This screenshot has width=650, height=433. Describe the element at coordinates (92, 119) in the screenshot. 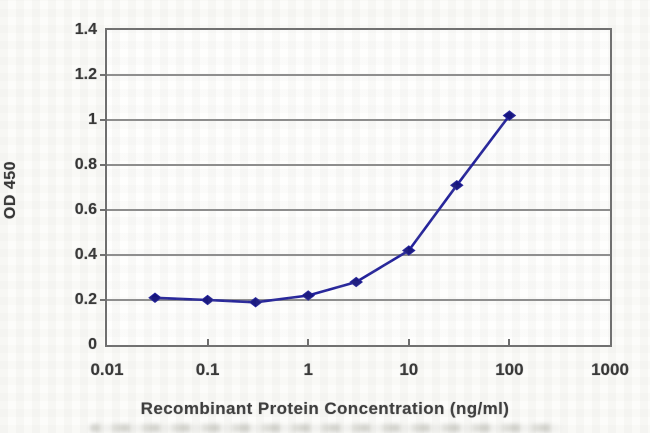

I see `y-tick-label: 1` at that location.